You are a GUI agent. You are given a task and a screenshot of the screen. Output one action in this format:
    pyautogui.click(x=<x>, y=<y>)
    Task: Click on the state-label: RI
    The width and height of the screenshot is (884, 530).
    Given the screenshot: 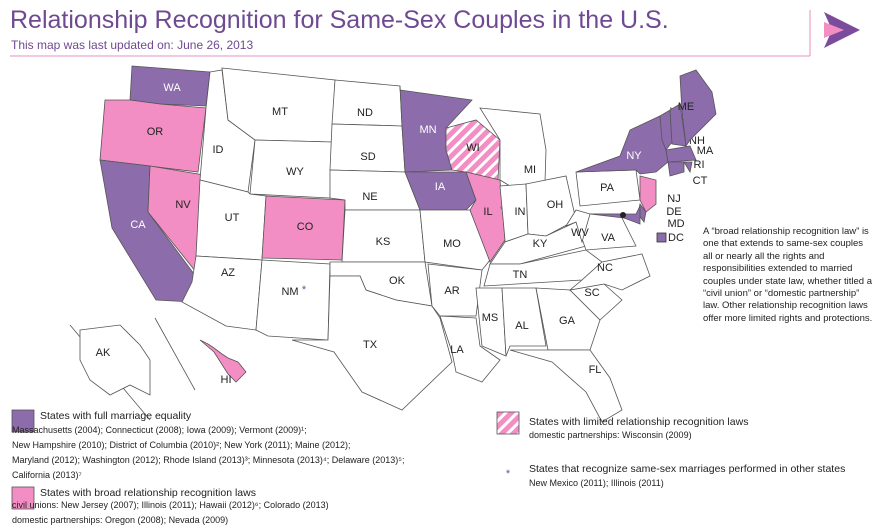 What is the action you would take?
    pyautogui.click(x=699, y=165)
    